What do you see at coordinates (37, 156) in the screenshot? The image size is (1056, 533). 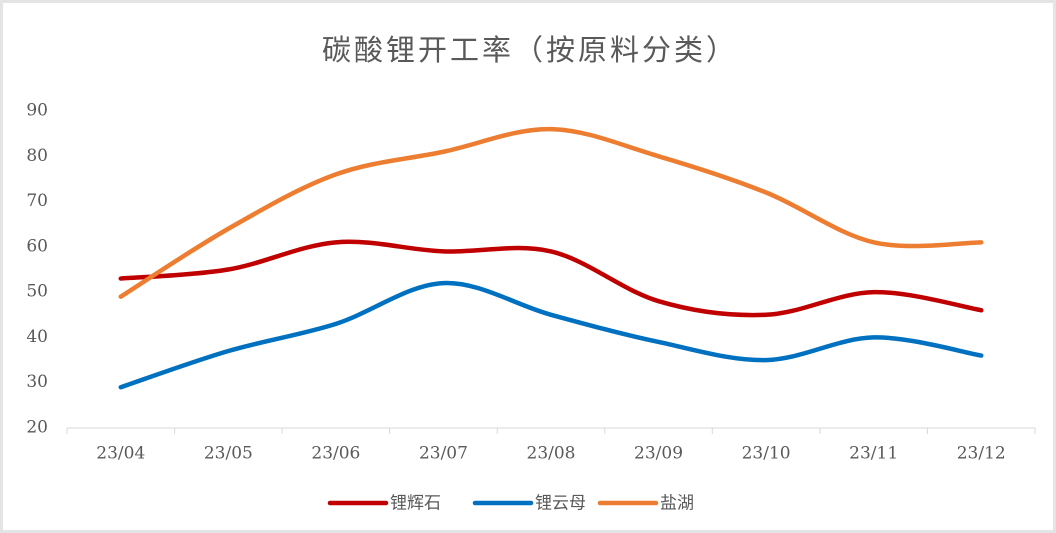 I see `y-tick-label: 80` at bounding box center [37, 156].